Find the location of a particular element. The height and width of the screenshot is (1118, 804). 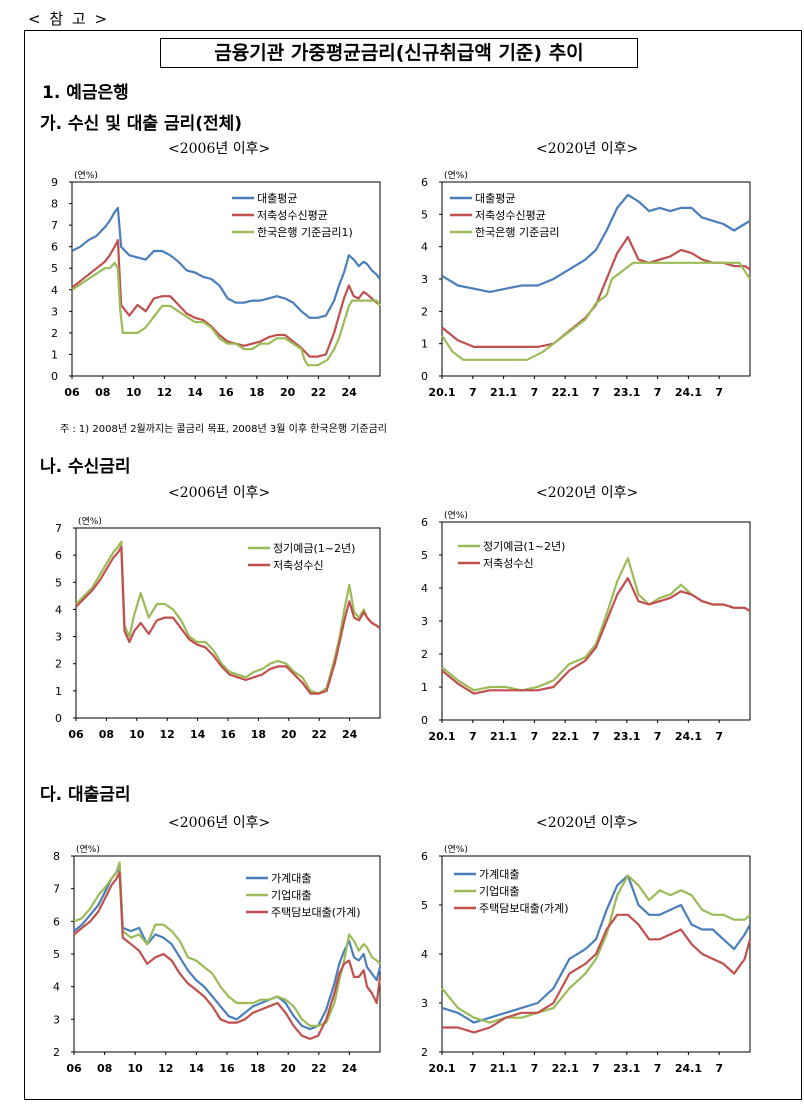

legend-label: 대출평균 is located at coordinates (495, 198).